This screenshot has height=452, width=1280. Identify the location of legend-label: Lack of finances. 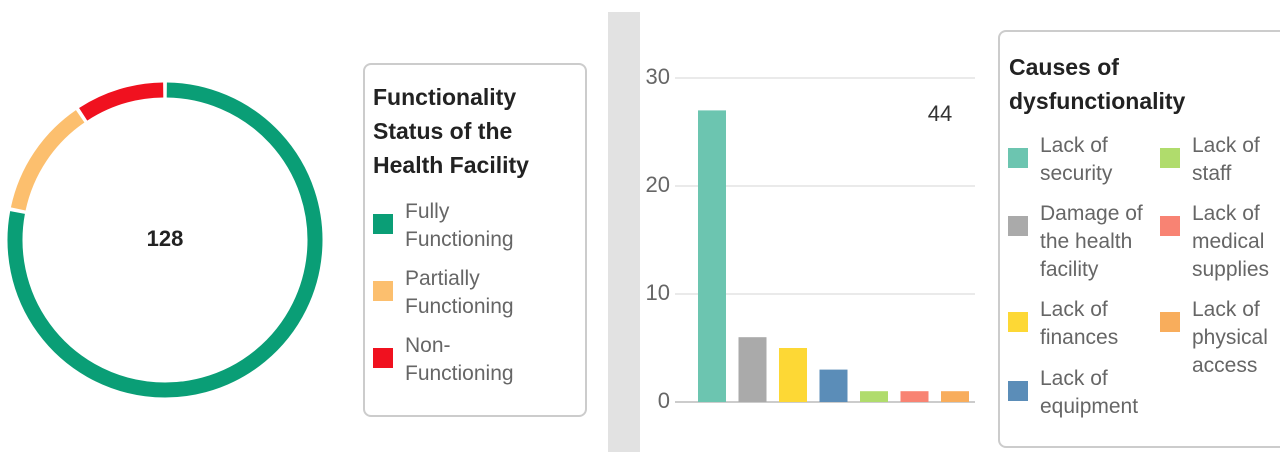
(1079, 323).